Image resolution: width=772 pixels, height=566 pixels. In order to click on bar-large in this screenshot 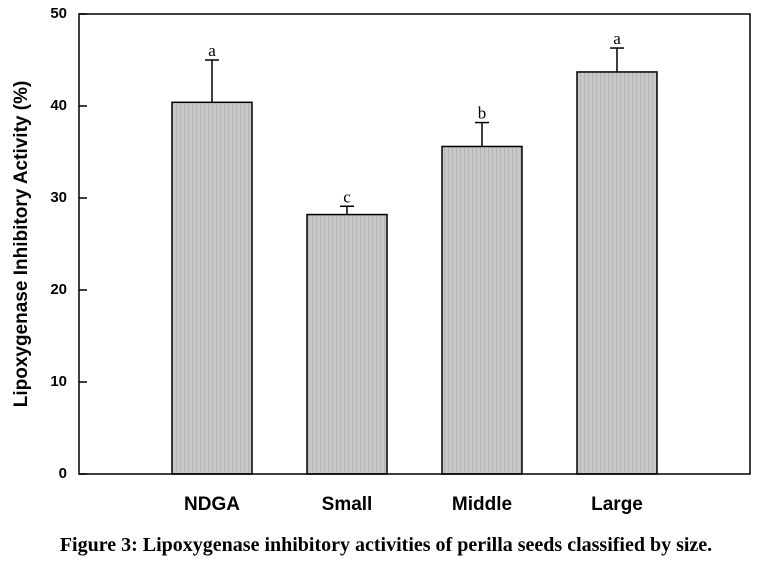, I will do `click(617, 273)`.